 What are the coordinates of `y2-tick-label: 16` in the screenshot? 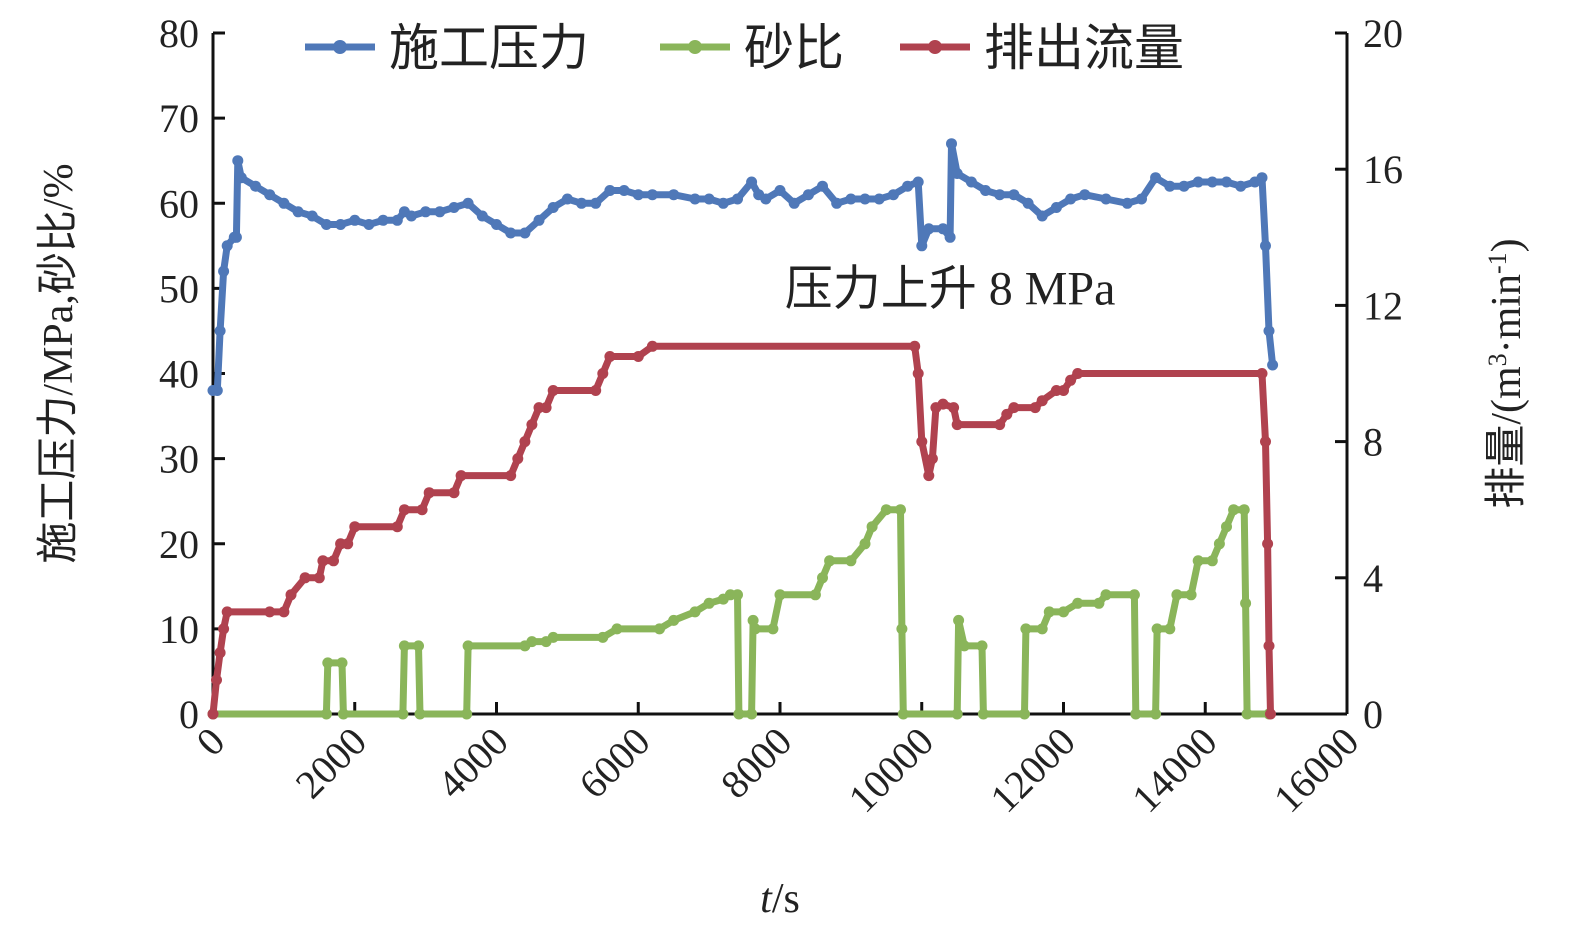 It's located at (1383, 169).